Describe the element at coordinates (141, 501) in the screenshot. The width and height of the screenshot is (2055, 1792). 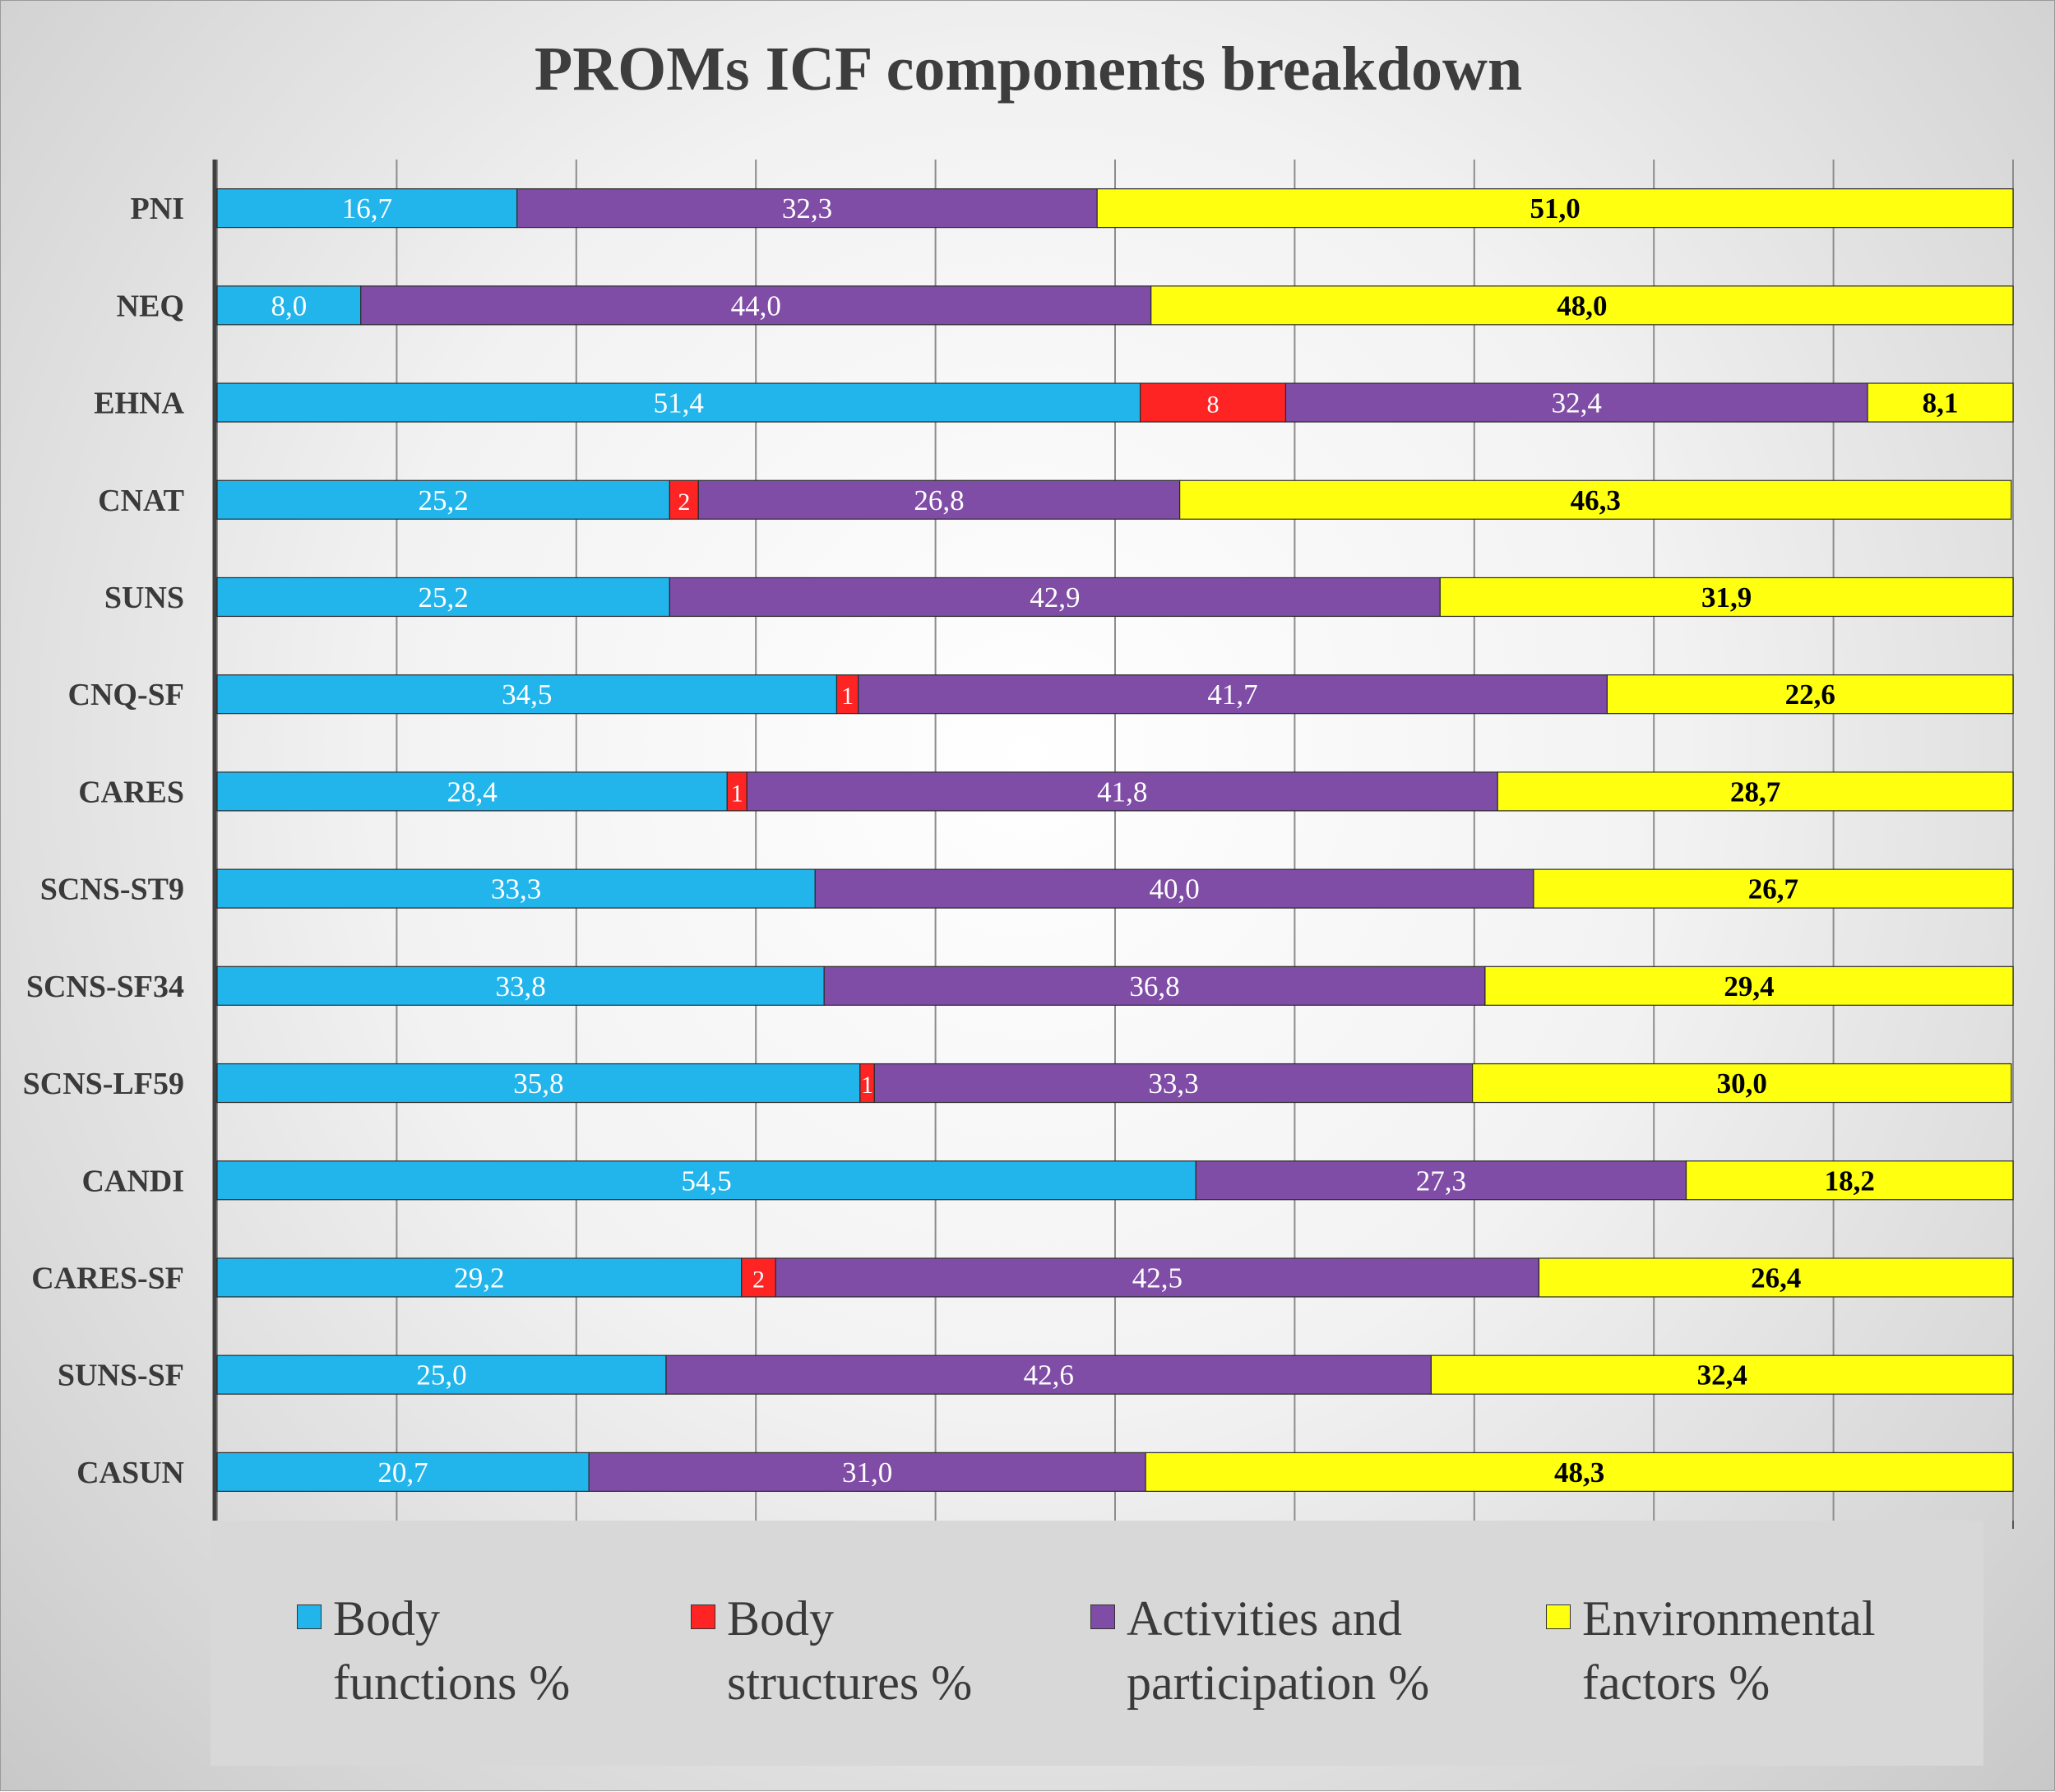
I see `category-label: CNAT` at that location.